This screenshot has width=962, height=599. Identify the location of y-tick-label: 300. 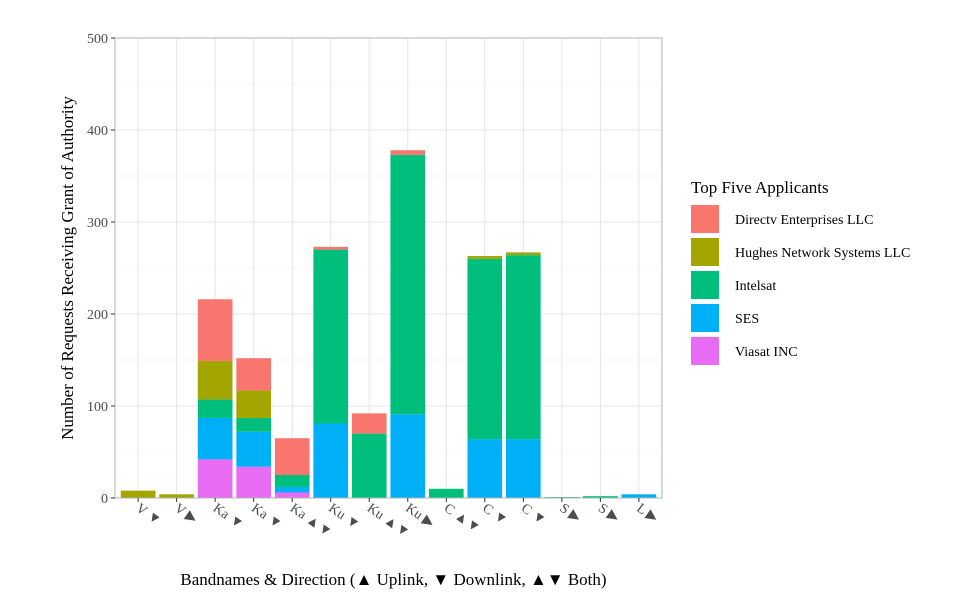
(97, 223).